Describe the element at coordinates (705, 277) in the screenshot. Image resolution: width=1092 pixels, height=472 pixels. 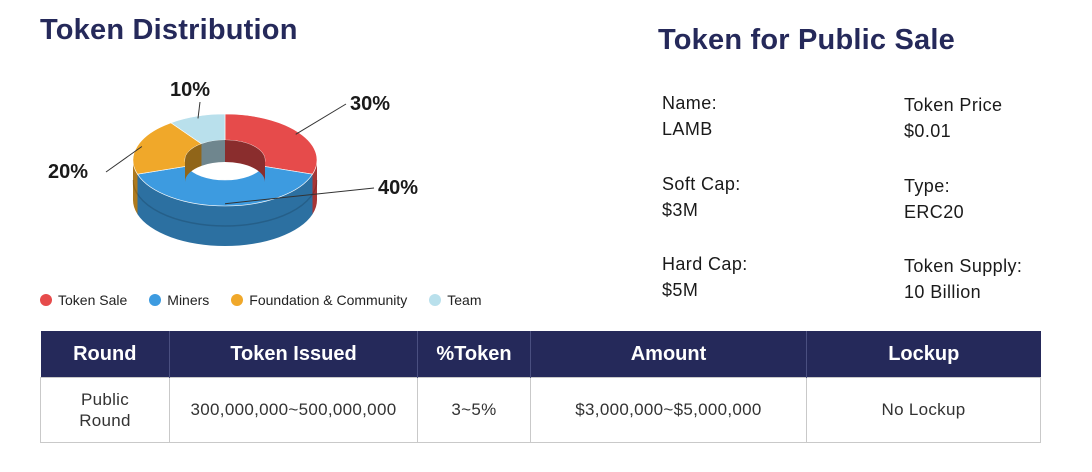
I see `info-hard-cap: Hard Cap: $5M` at that location.